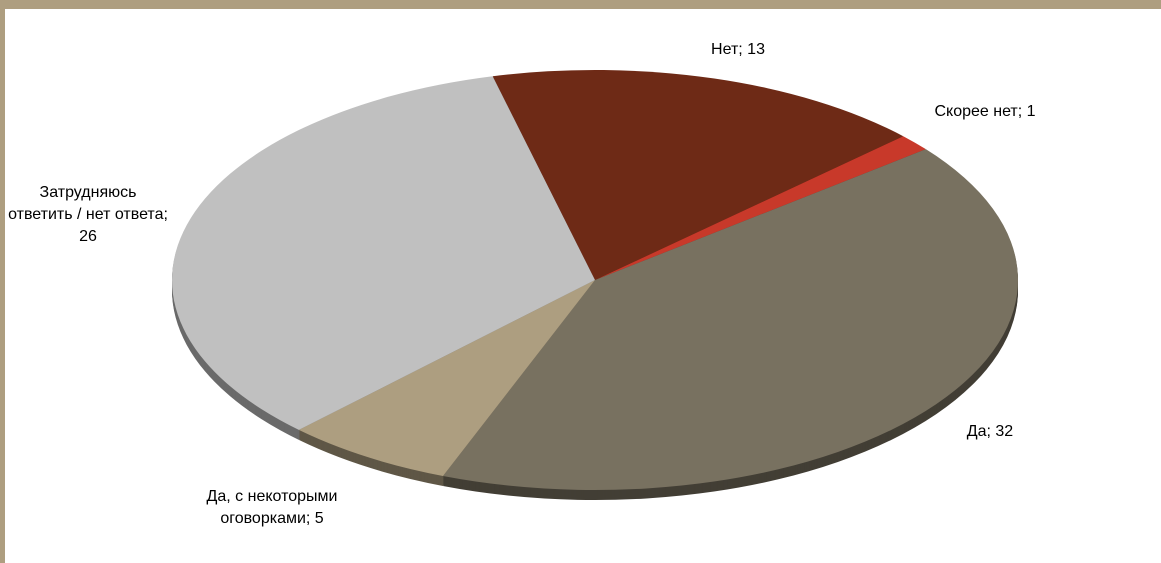 The image size is (1161, 563). I want to click on data-label: Затрудняюсь ответить / нет ответа; 26, so click(88, 214).